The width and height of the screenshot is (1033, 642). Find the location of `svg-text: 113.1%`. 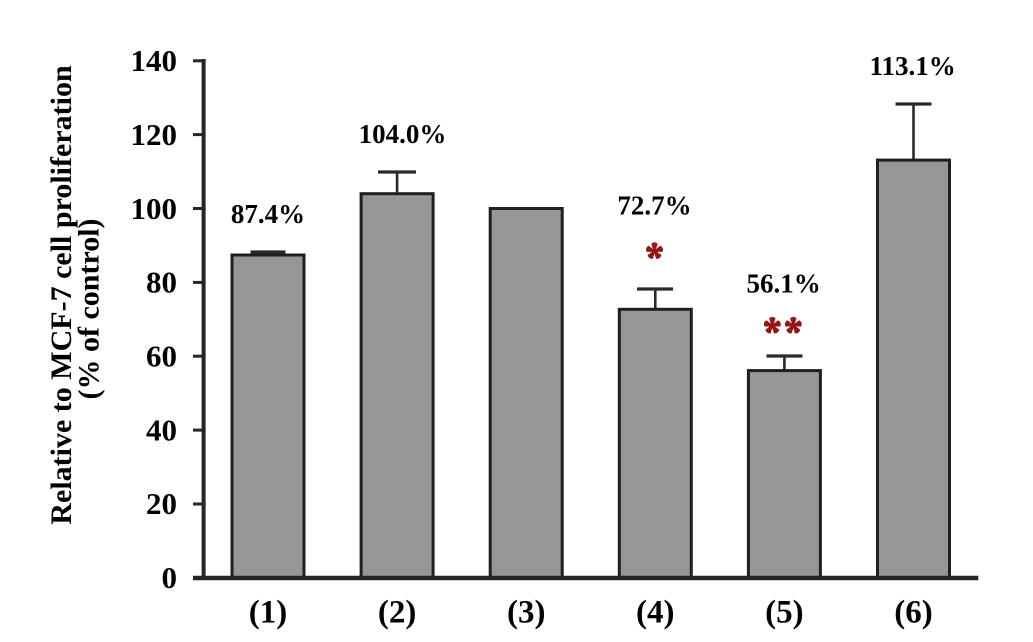

svg-text: 113.1% is located at coordinates (912, 66).